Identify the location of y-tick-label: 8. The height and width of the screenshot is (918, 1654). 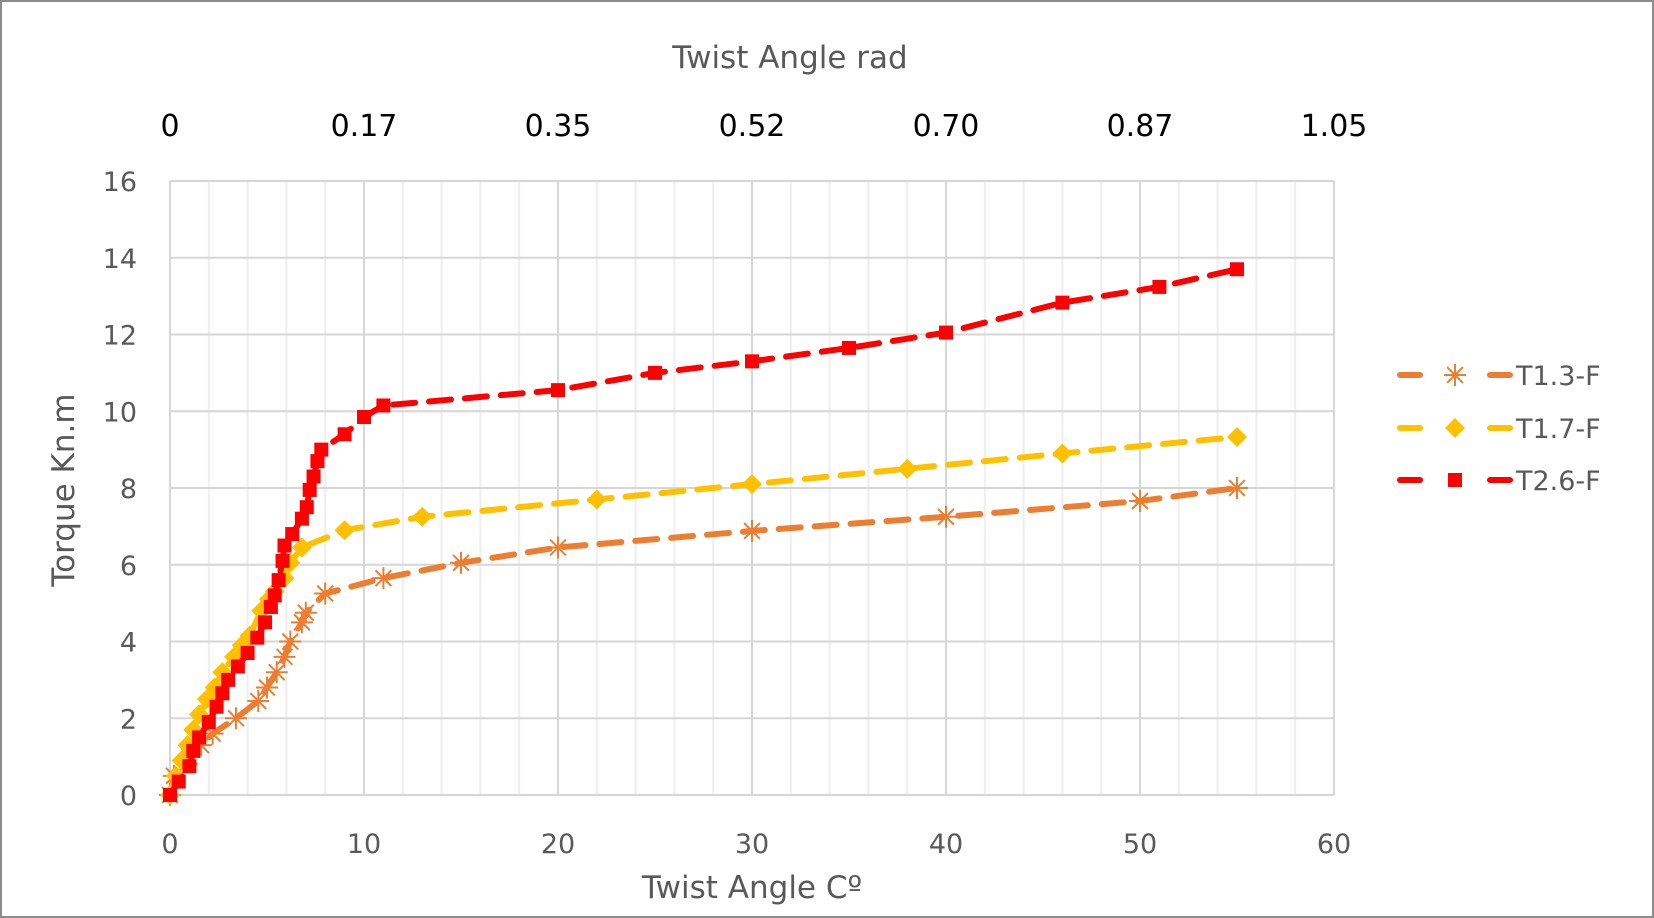
(128, 489).